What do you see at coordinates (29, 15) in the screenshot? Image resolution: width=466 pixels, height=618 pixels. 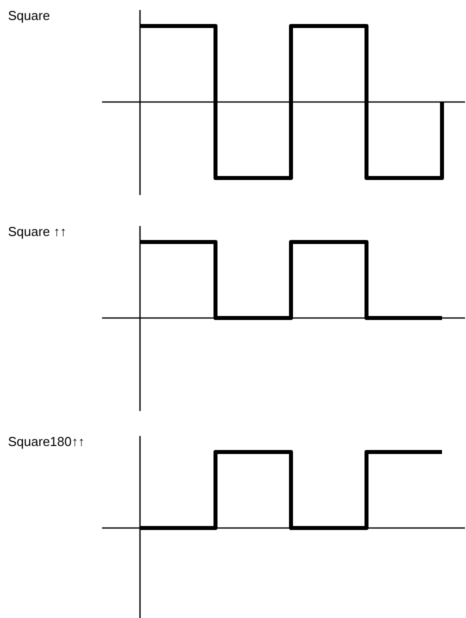 I see `chart-title: Square` at bounding box center [29, 15].